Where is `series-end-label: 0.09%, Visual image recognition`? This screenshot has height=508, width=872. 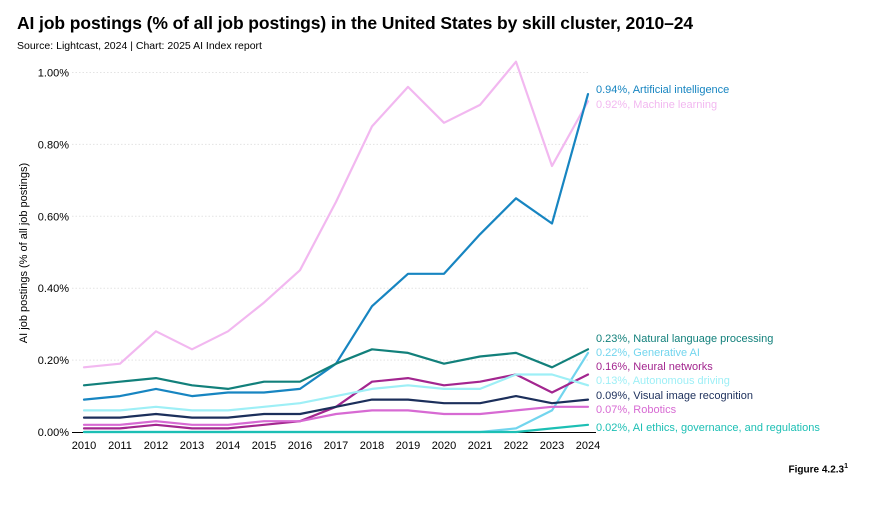 series-end-label: 0.09%, Visual image recognition is located at coordinates (674, 396).